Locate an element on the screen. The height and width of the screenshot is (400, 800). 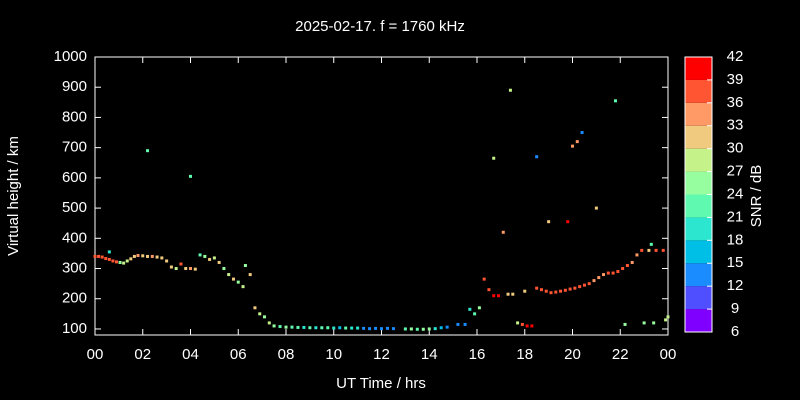
colorbar-tick-label: 21 is located at coordinates (735, 216).